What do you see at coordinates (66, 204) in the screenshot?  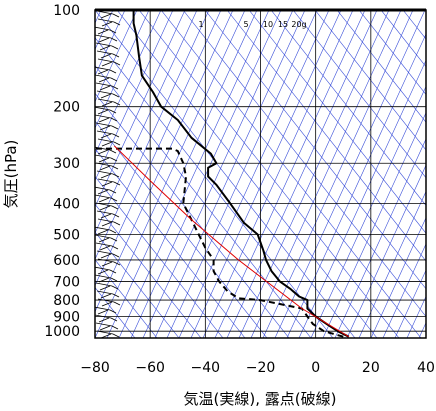 I see `y-tick-label: 400` at bounding box center [66, 204].